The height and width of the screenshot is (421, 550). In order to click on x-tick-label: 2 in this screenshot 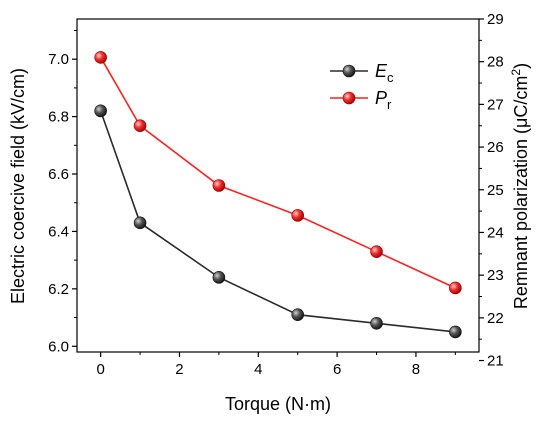, I will do `click(179, 369)`.